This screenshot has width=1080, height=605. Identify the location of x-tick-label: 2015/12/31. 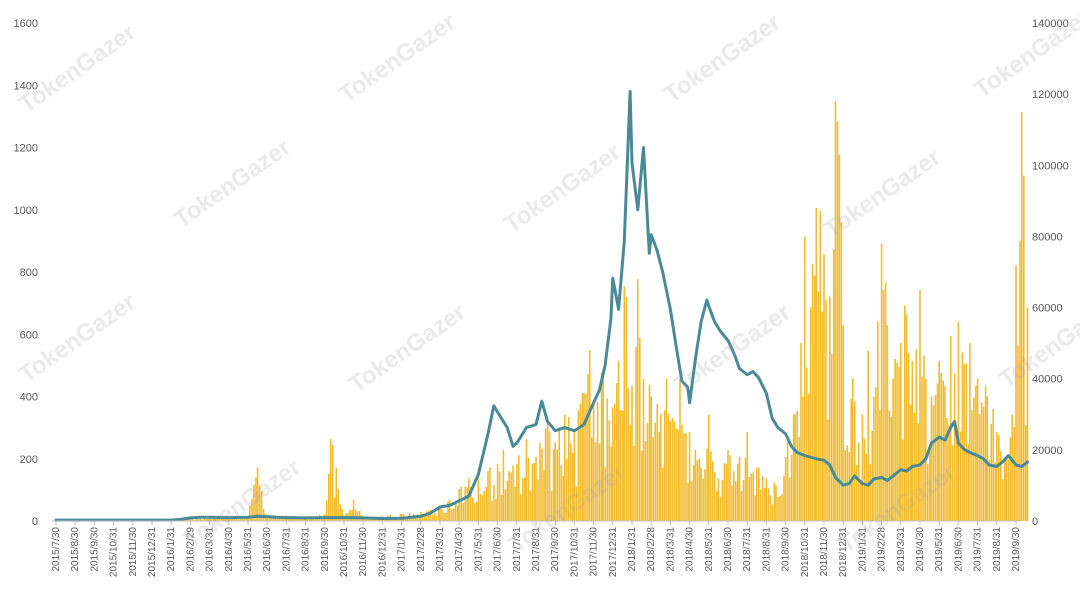
(152, 552).